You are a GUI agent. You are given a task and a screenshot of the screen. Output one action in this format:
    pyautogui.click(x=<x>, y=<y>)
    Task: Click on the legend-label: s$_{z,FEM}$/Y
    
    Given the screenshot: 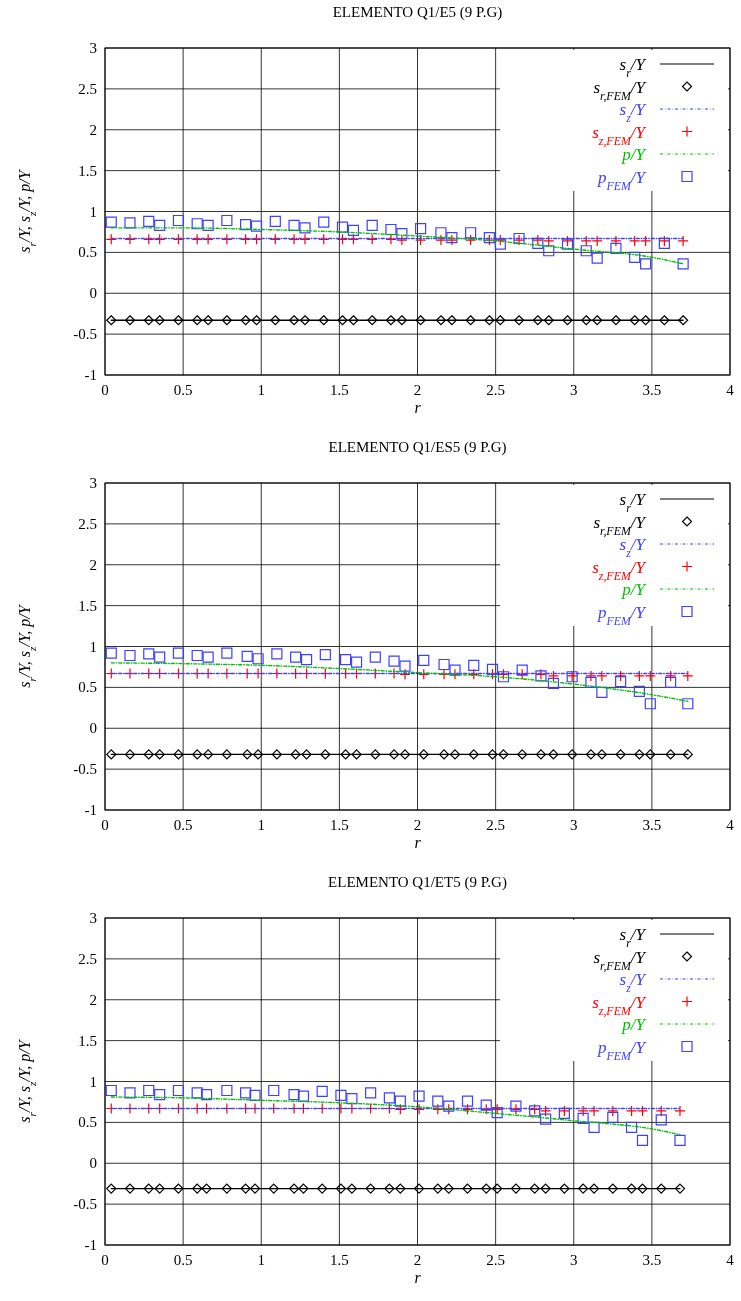 What is the action you would take?
    pyautogui.click(x=619, y=570)
    